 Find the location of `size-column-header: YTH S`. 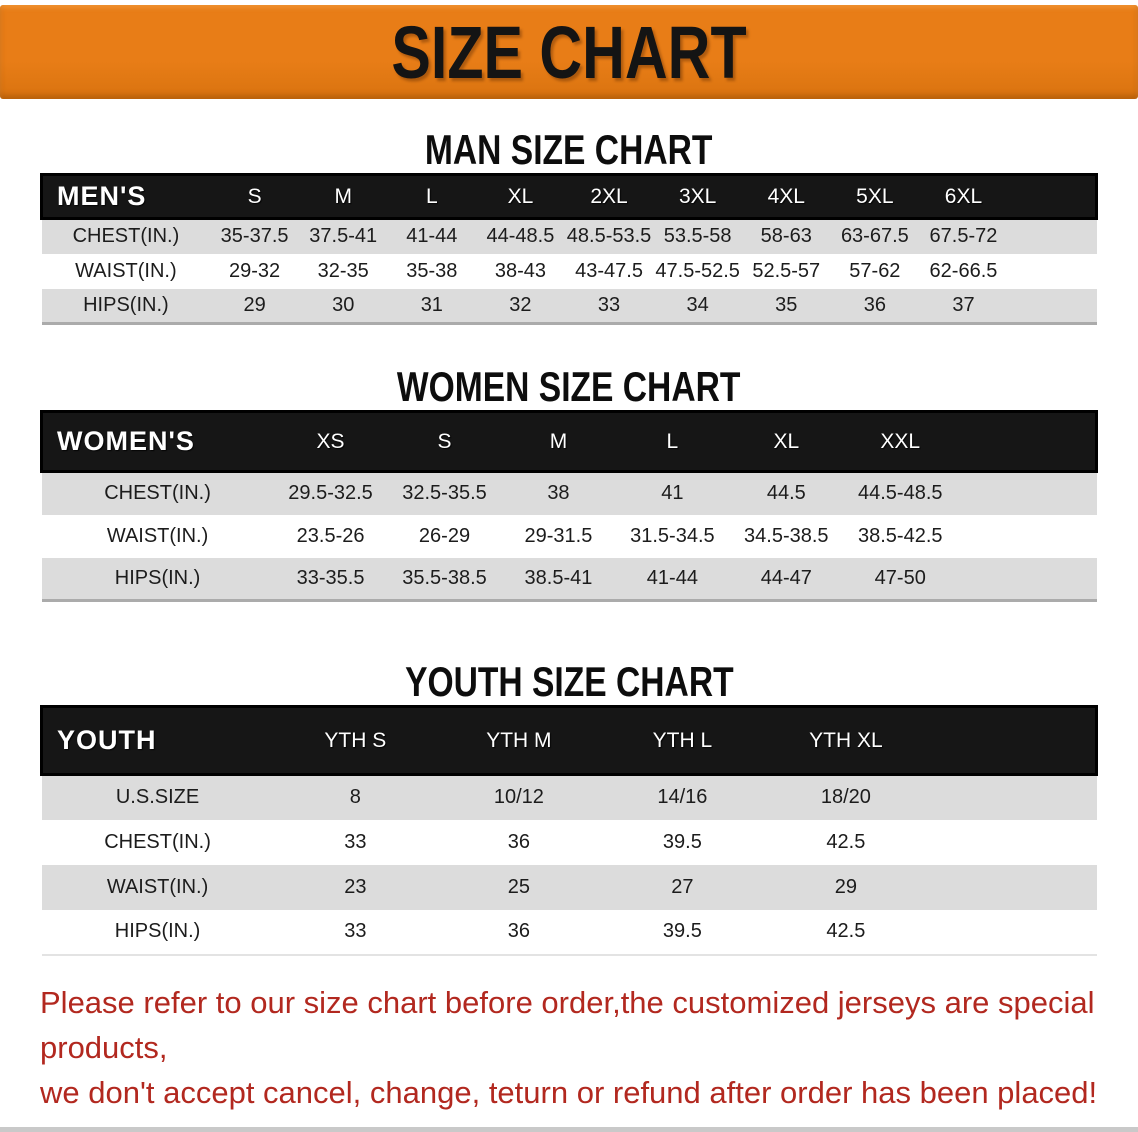

size-column-header: YTH S is located at coordinates (355, 740).